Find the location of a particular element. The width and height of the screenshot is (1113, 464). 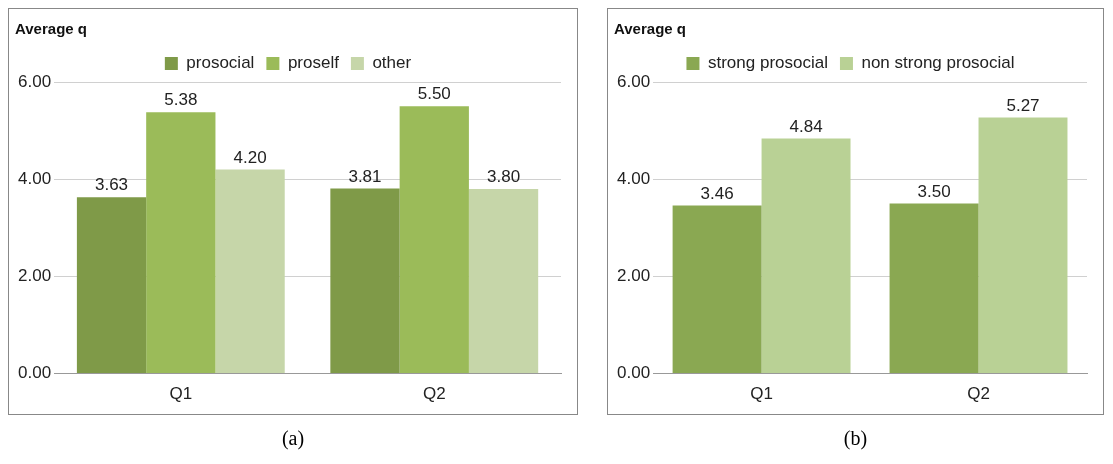

legend-label: other is located at coordinates (392, 63).